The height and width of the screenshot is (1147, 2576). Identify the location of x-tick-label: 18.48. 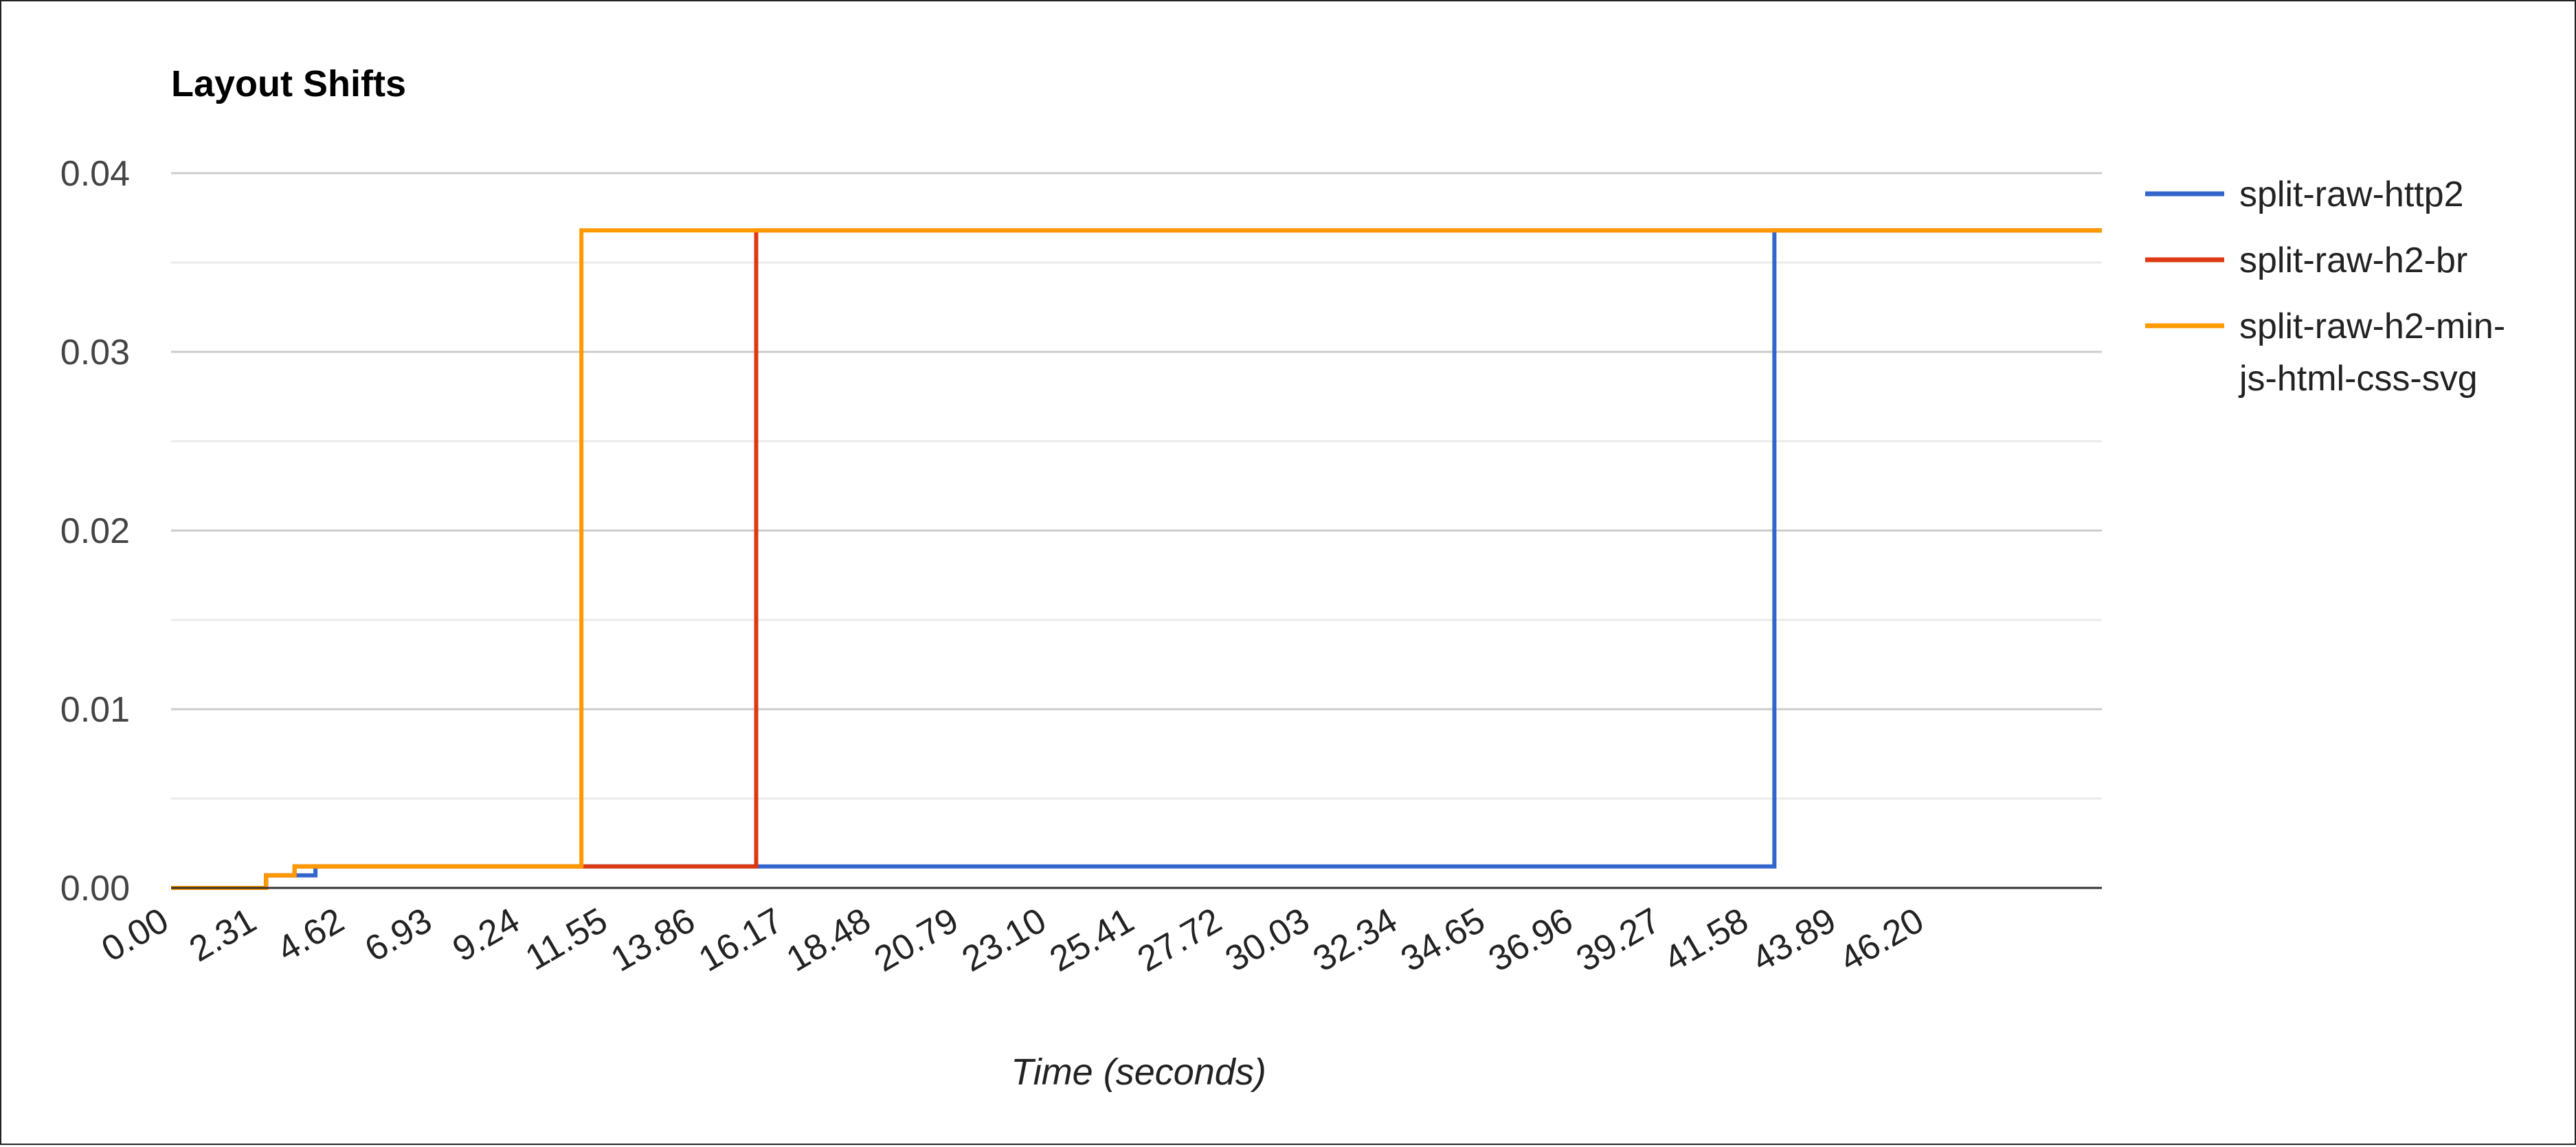
(829, 939).